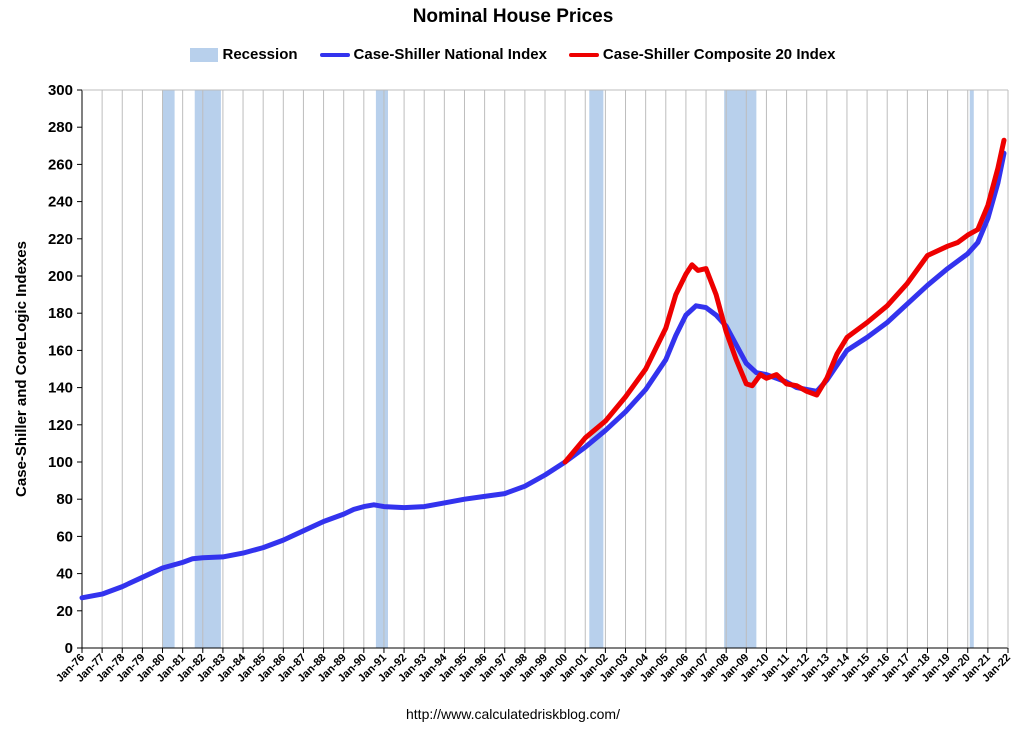 The height and width of the screenshot is (731, 1026). I want to click on y-tick-label-6: 120, so click(60, 425).